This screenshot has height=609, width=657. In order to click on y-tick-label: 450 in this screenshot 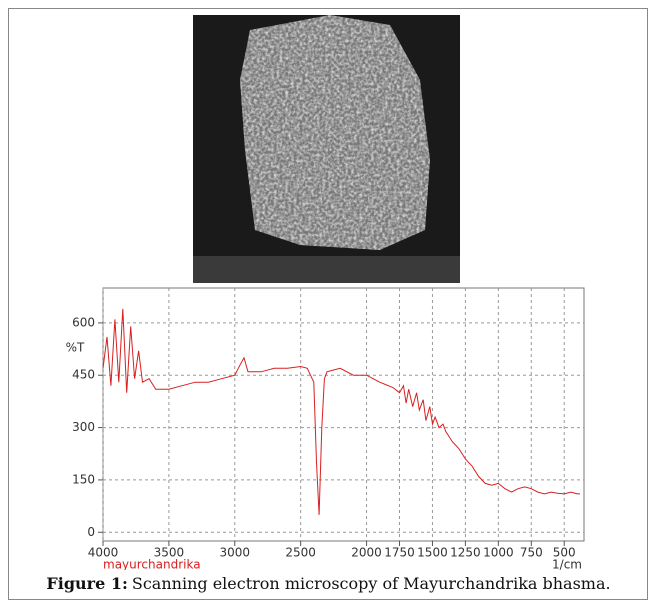, I will do `click(83, 375)`.